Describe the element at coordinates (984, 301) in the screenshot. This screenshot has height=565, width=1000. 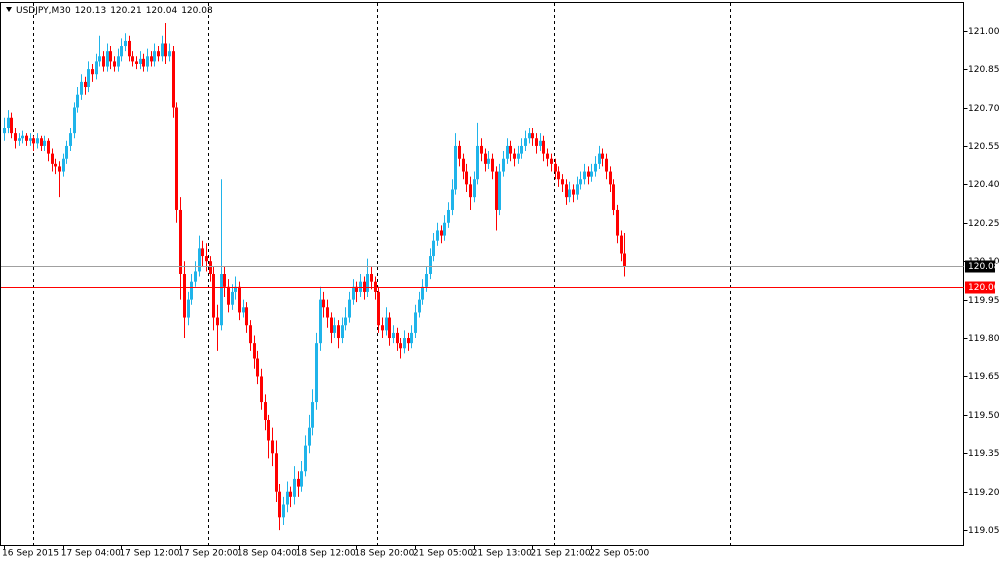
I see `y-tick-label: 119.95` at that location.